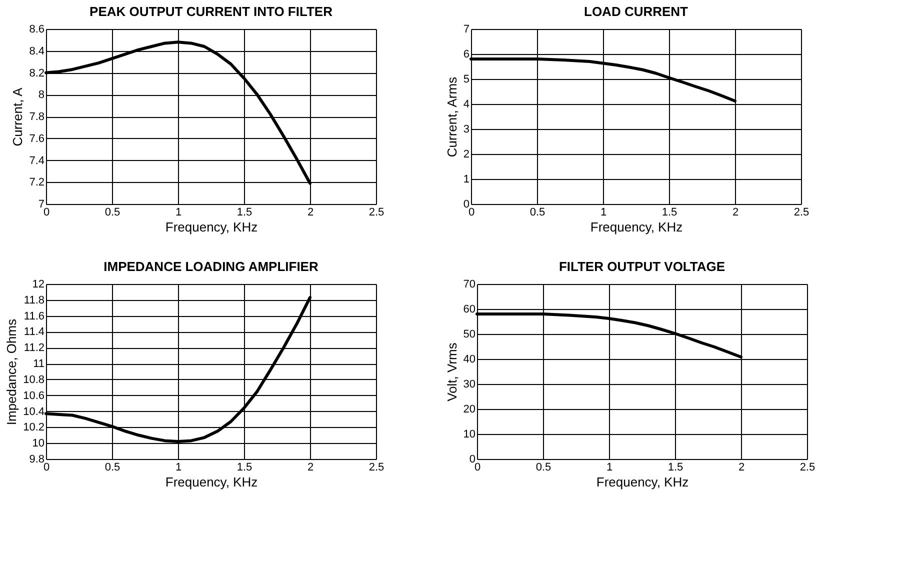 The image size is (903, 565). Describe the element at coordinates (33, 380) in the screenshot. I see `y-tick-label: 10.8` at that location.